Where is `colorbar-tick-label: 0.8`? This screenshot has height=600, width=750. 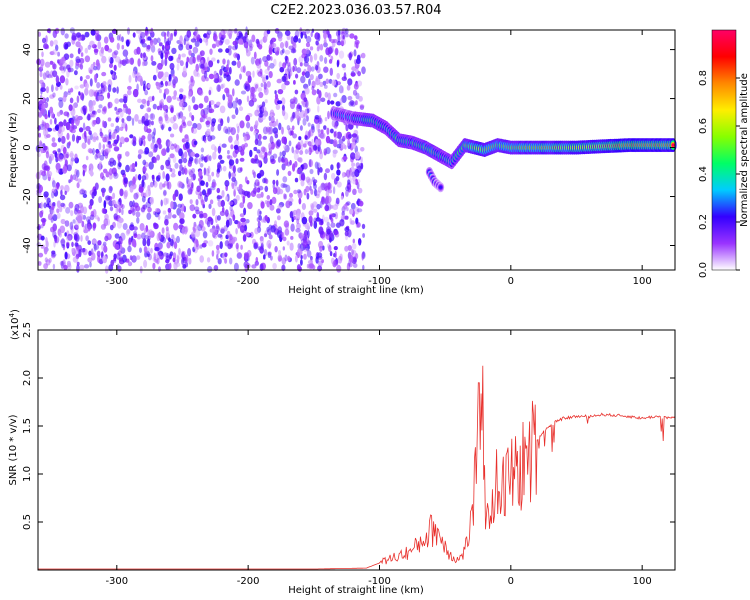
colorbar-tick-label: 0.8 is located at coordinates (703, 78).